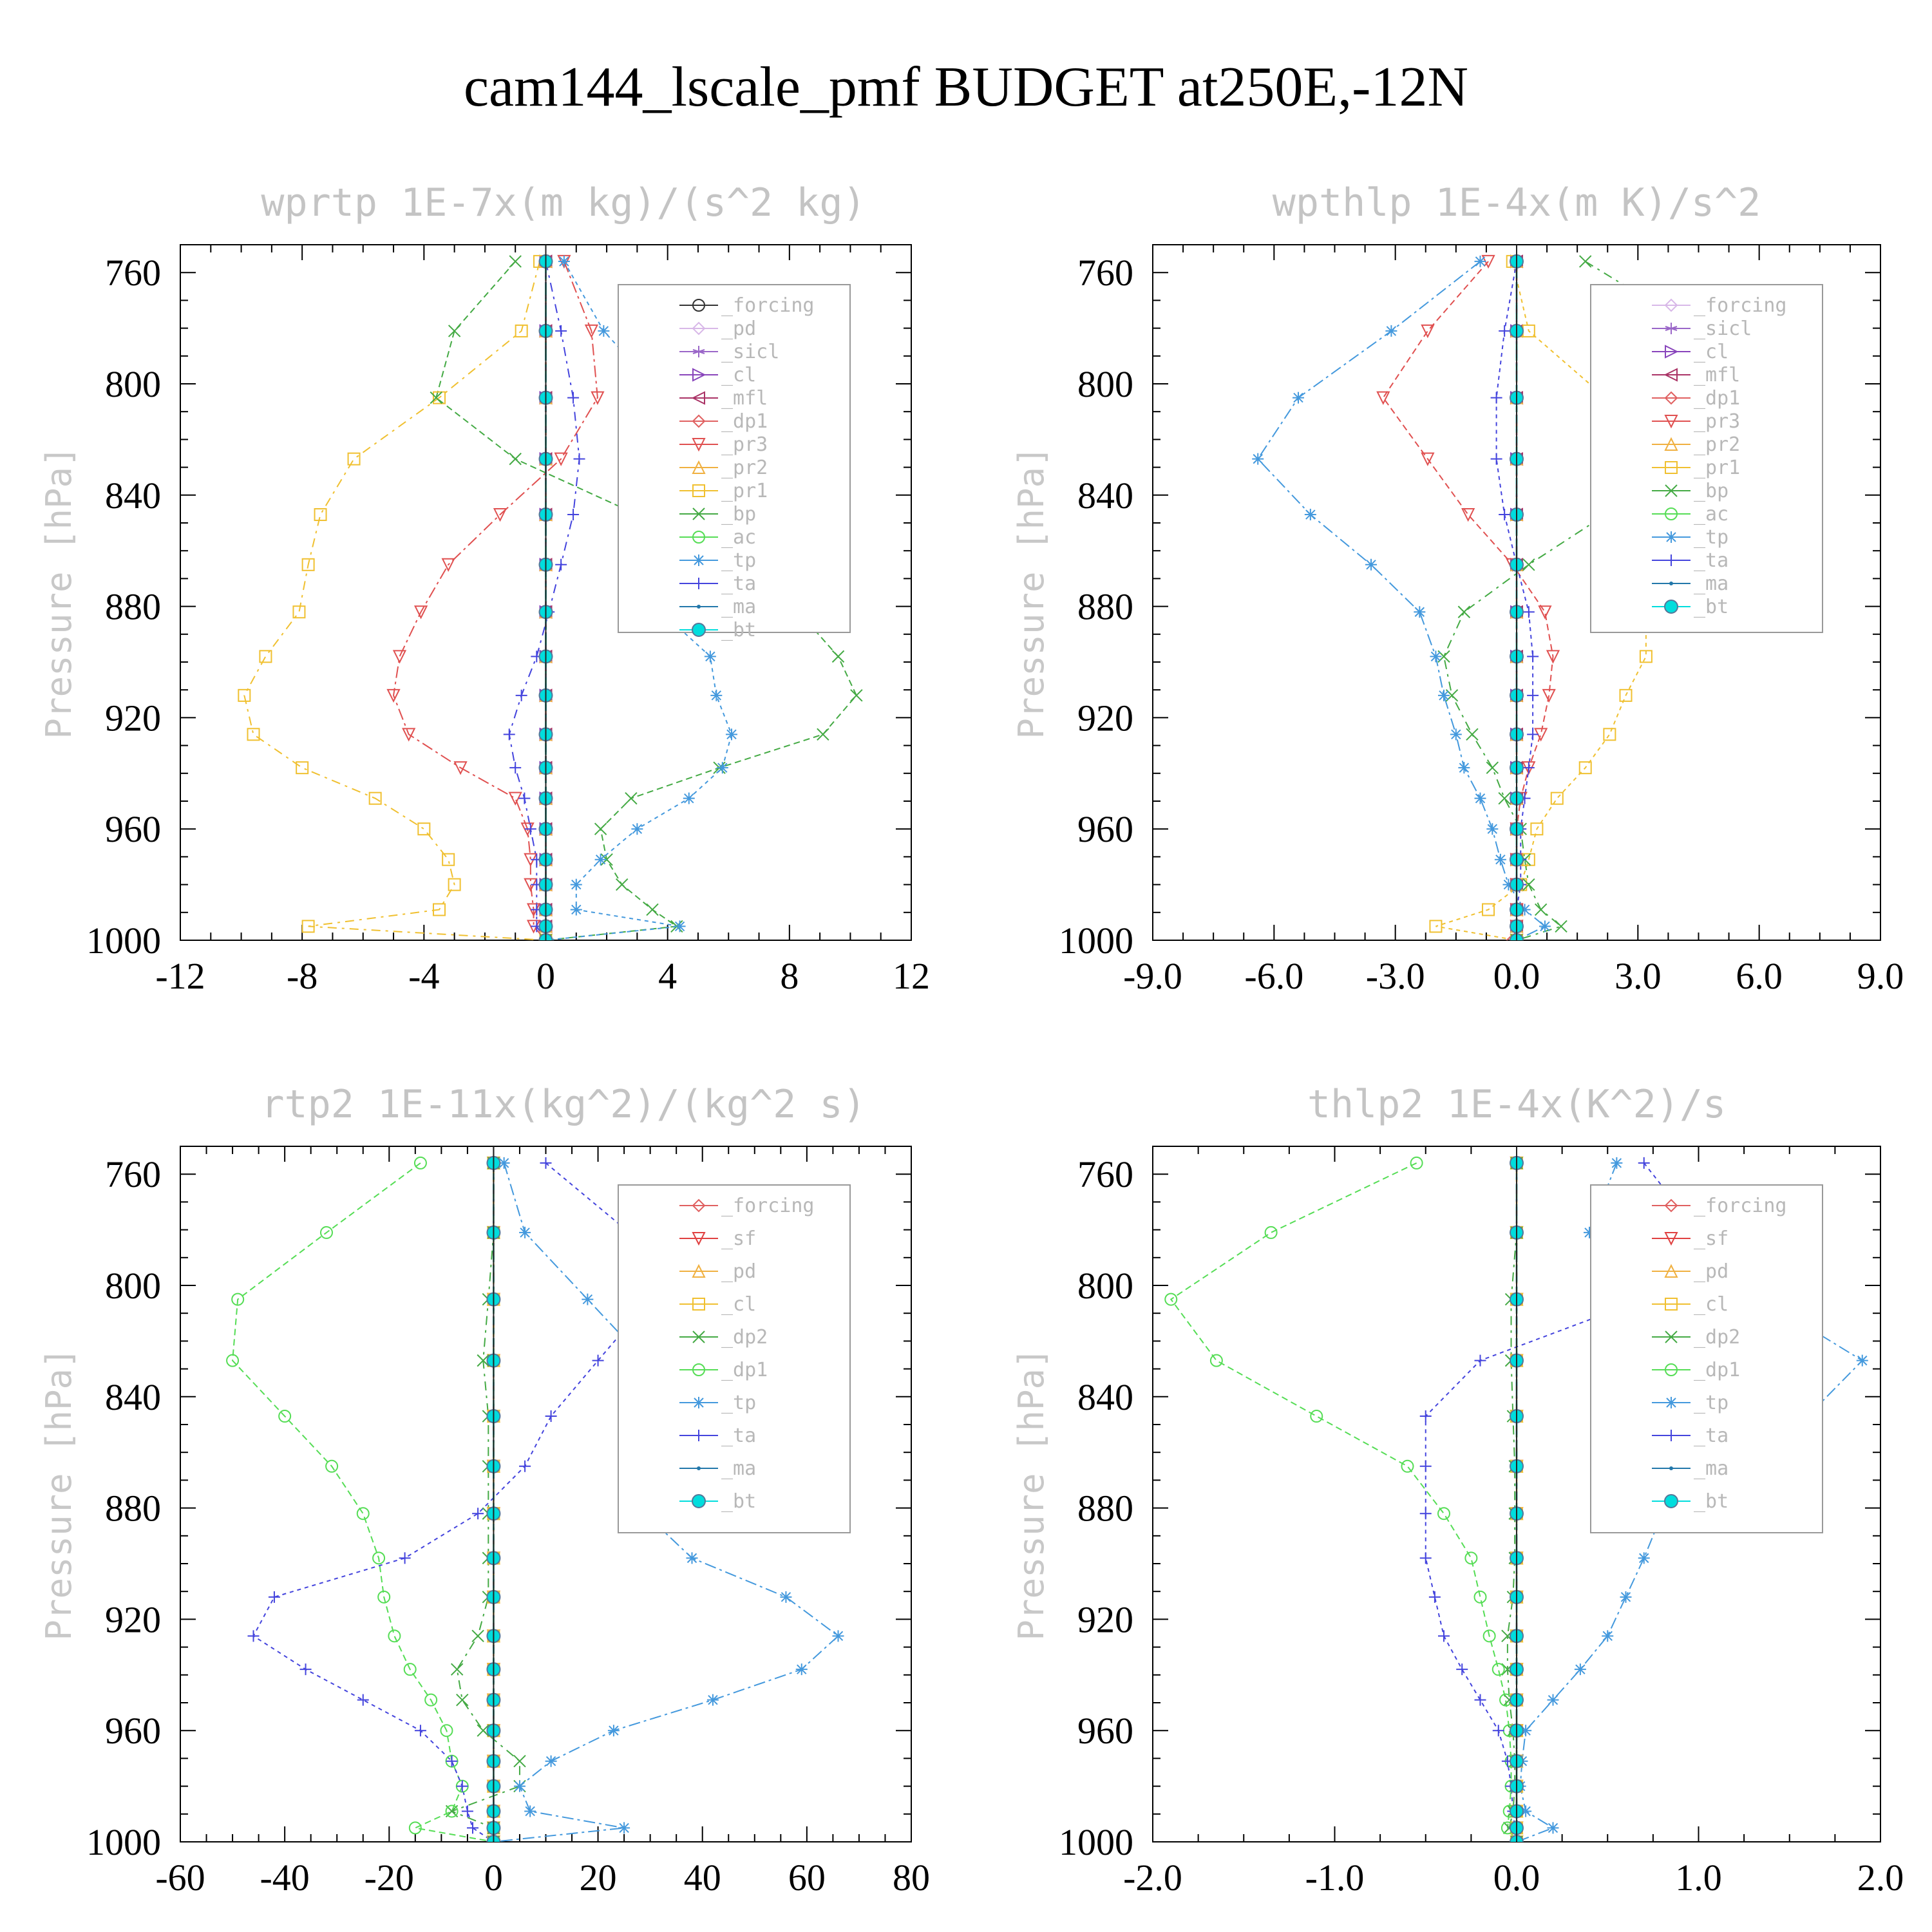  I want to click on x-tick-label: -60, so click(180, 1878).